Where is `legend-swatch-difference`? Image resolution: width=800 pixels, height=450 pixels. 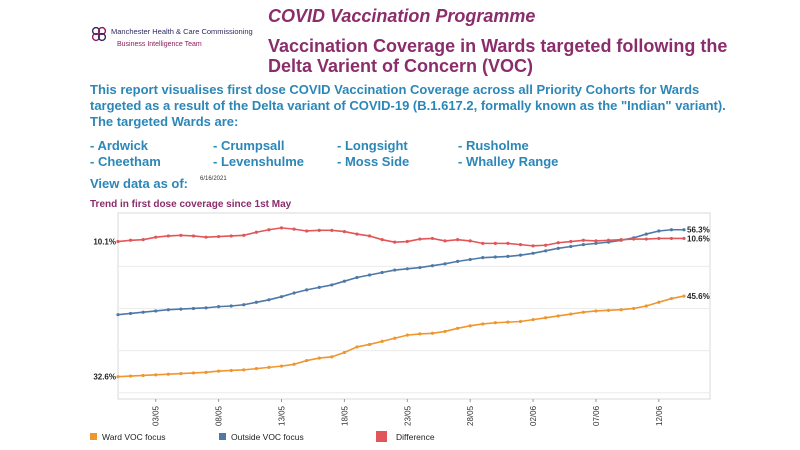
legend-swatch-difference is located at coordinates (381, 436).